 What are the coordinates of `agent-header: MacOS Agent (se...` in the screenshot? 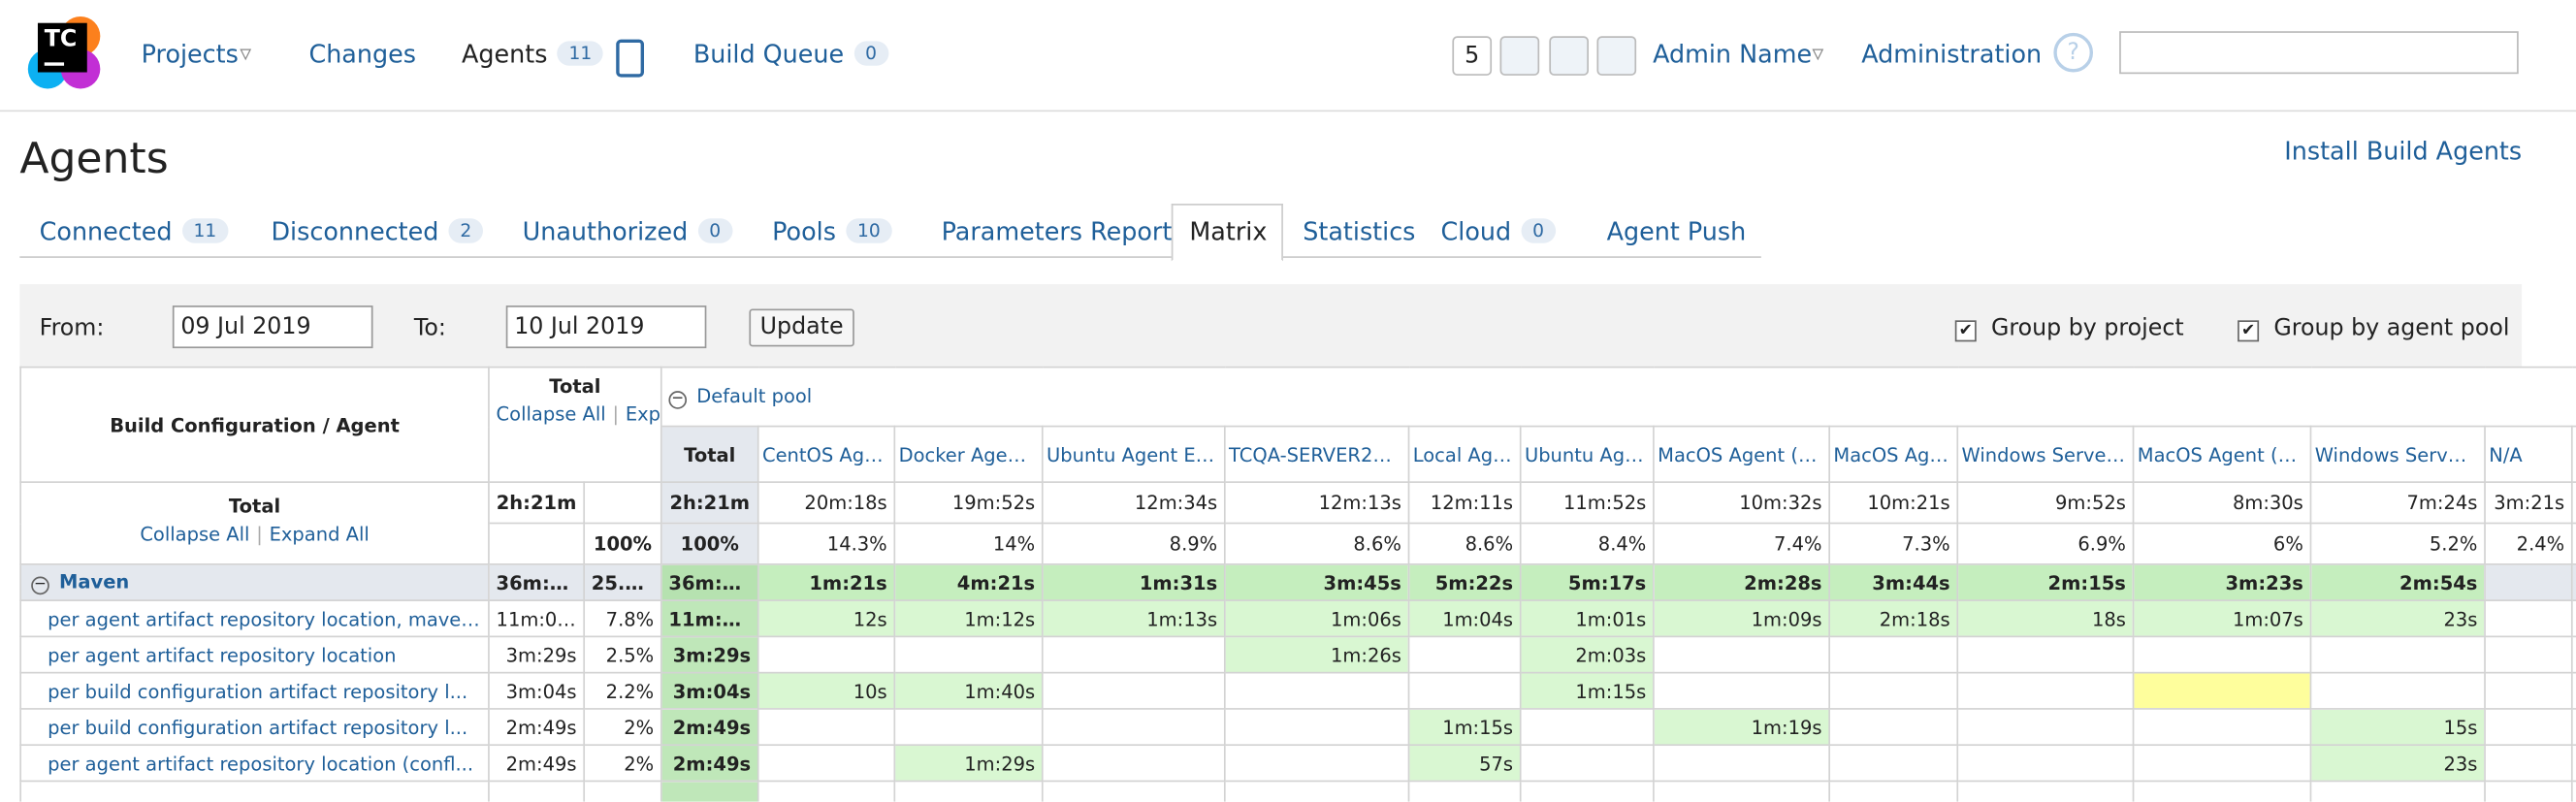 It's located at (2222, 454).